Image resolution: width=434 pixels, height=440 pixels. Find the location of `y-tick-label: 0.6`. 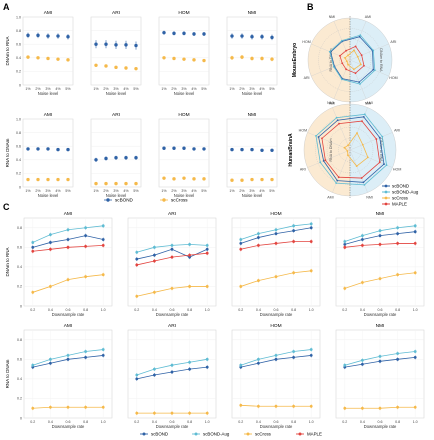

y-tick-label: 0.6 is located at coordinates (19, 360).